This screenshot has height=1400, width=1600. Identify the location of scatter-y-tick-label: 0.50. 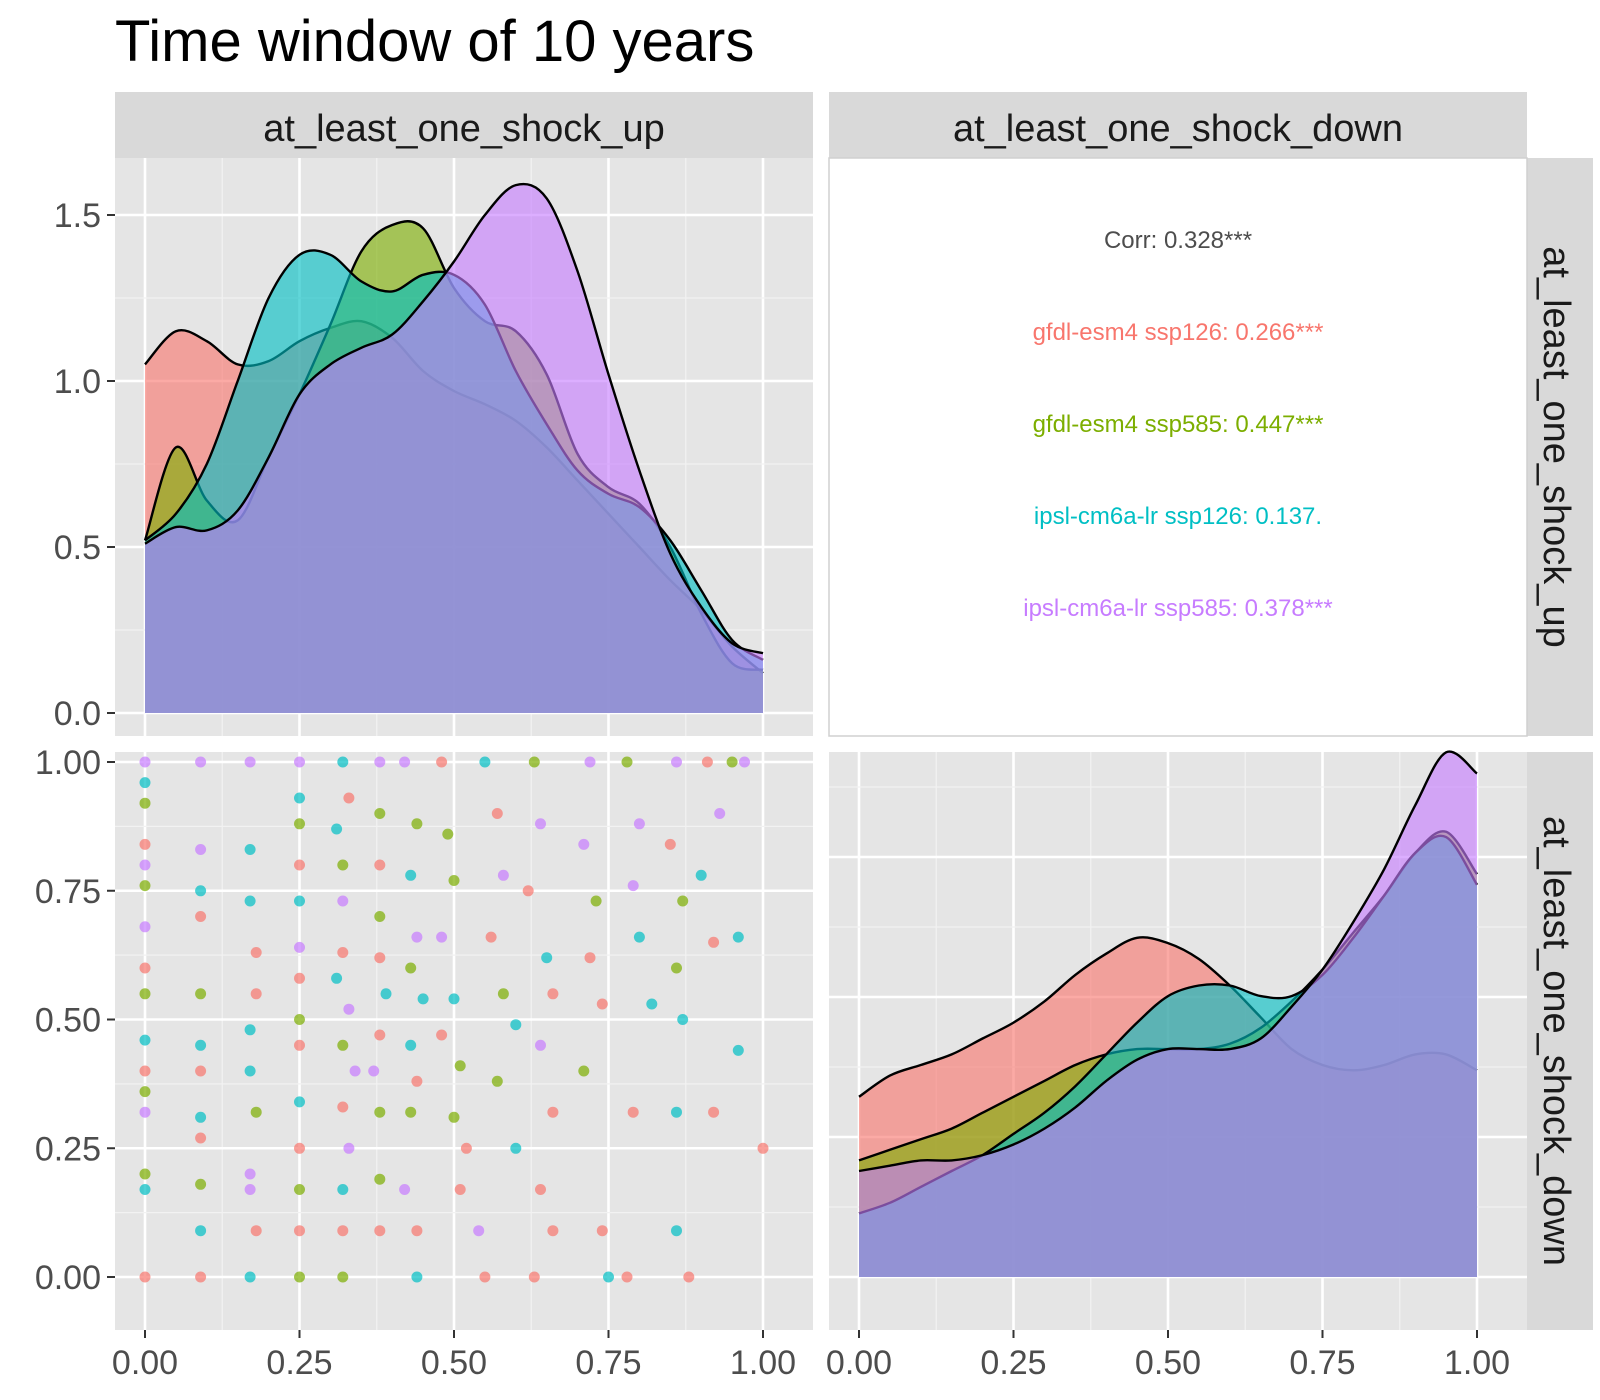
(68, 1021).